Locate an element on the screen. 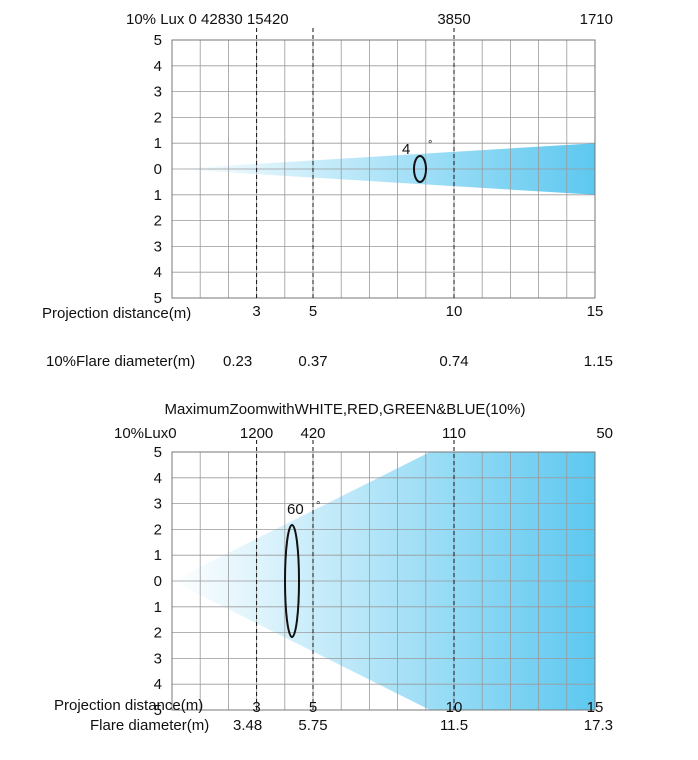 Image resolution: width=698 pixels, height=760 pixels. chart-title: MaximumZoomwithWHITE,RED,GREEN&BLUE(10%) is located at coordinates (345, 409).